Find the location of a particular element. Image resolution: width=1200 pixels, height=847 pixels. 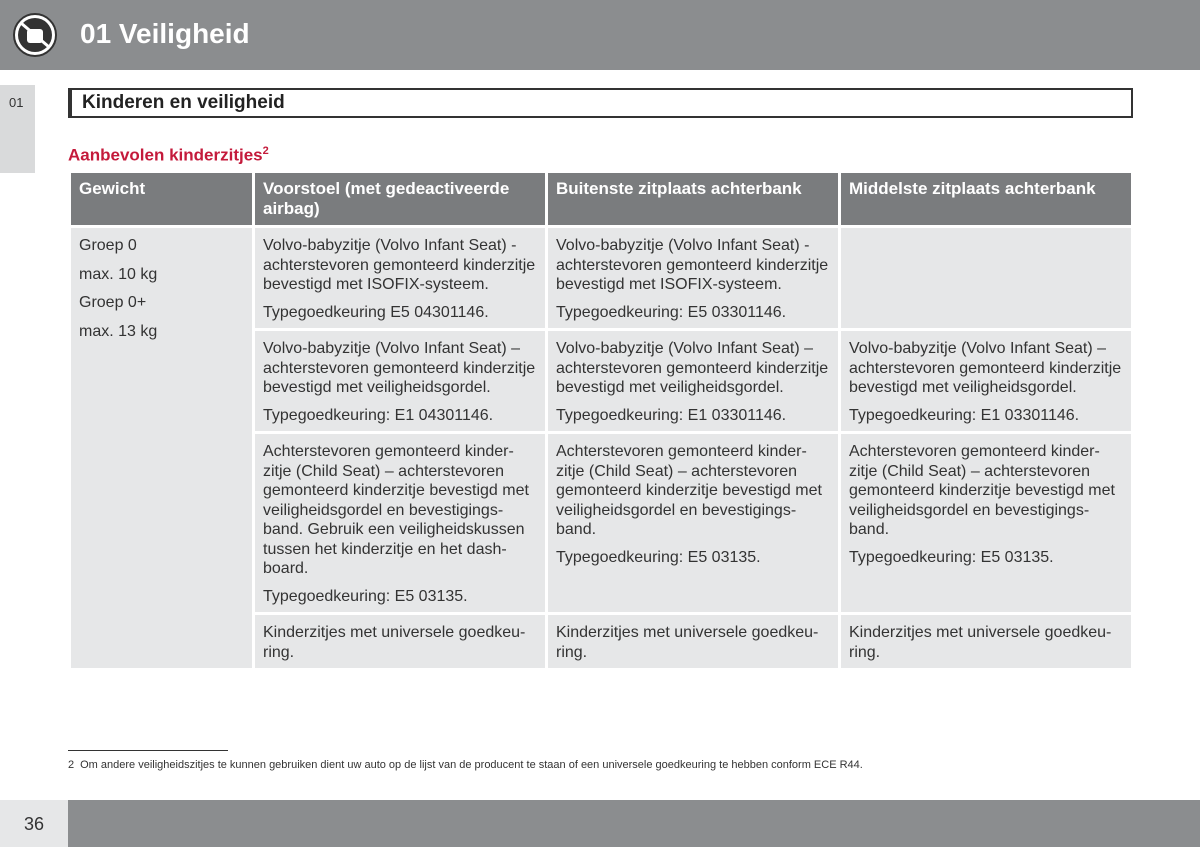

column-header: Buitenste zitplaats achterbank is located at coordinates (693, 199).